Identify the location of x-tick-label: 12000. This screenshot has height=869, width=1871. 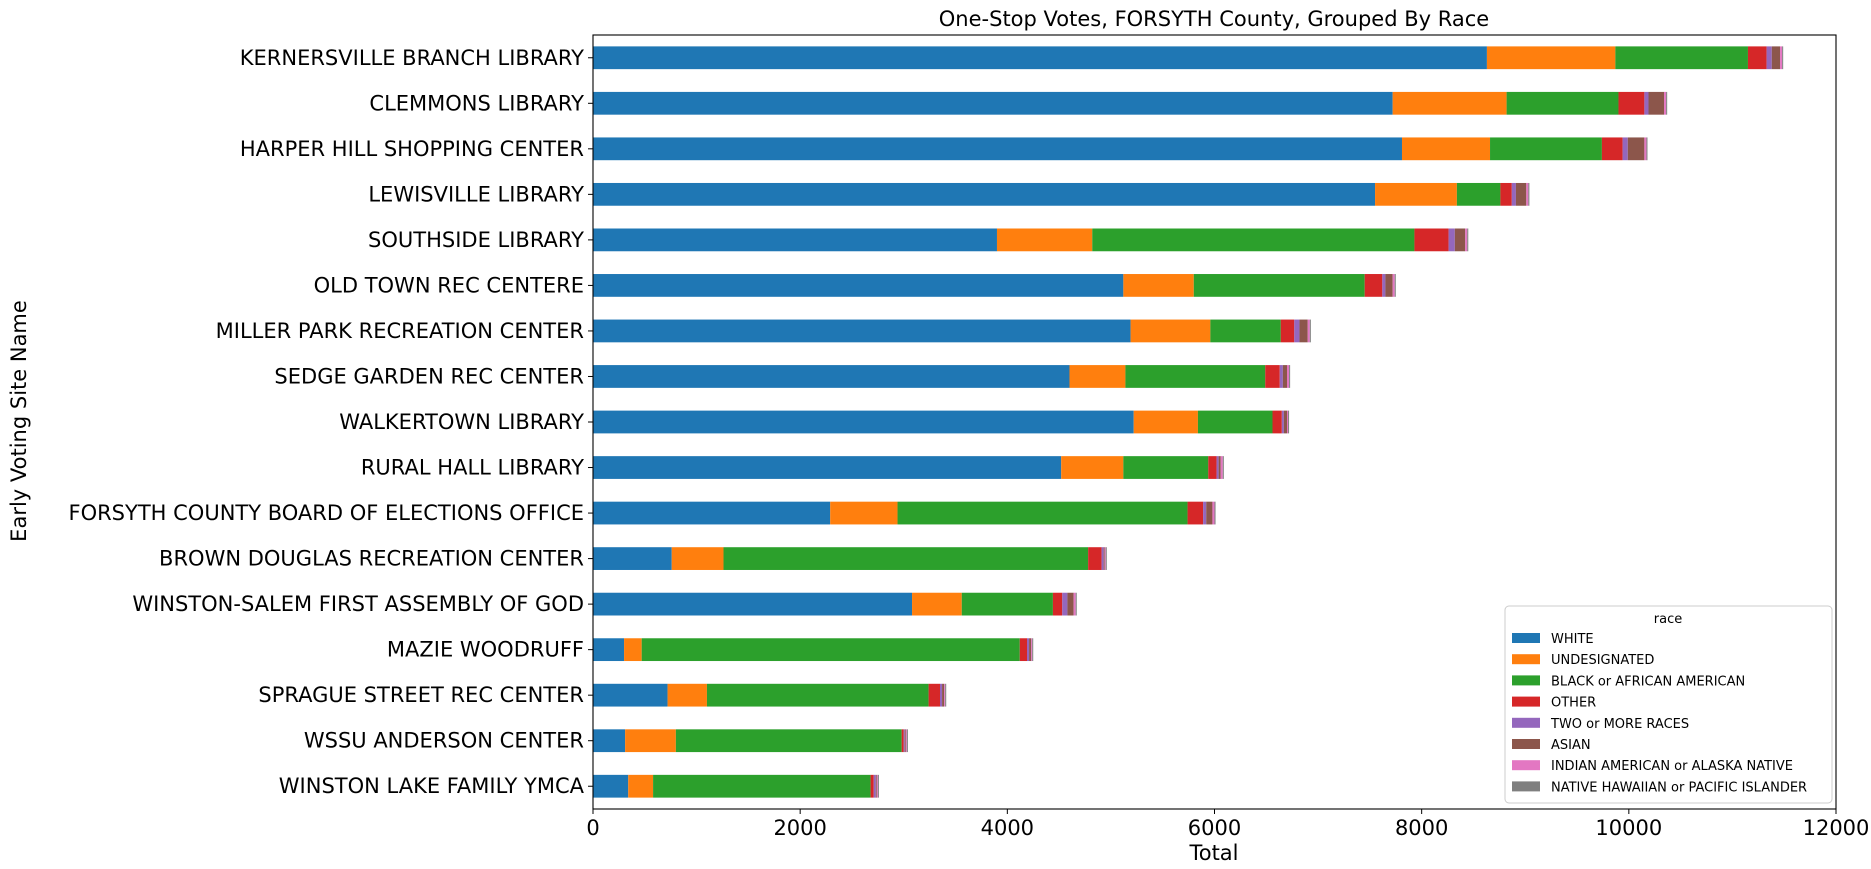
(1836, 828).